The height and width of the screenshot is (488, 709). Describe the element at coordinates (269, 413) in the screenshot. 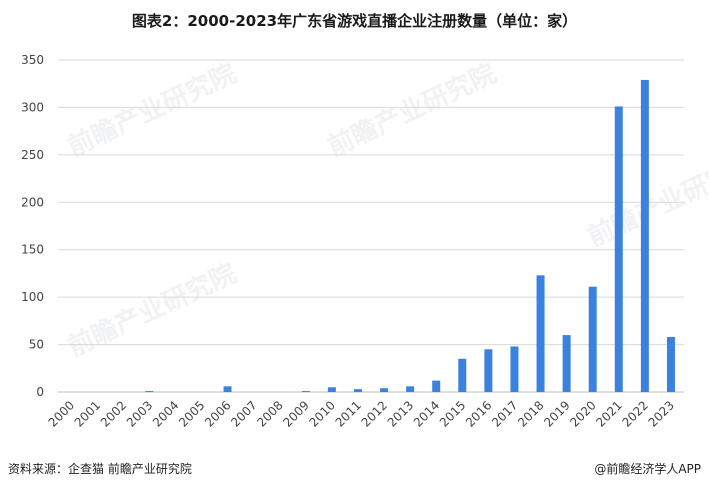

I see `x-tick-label: 2008` at that location.